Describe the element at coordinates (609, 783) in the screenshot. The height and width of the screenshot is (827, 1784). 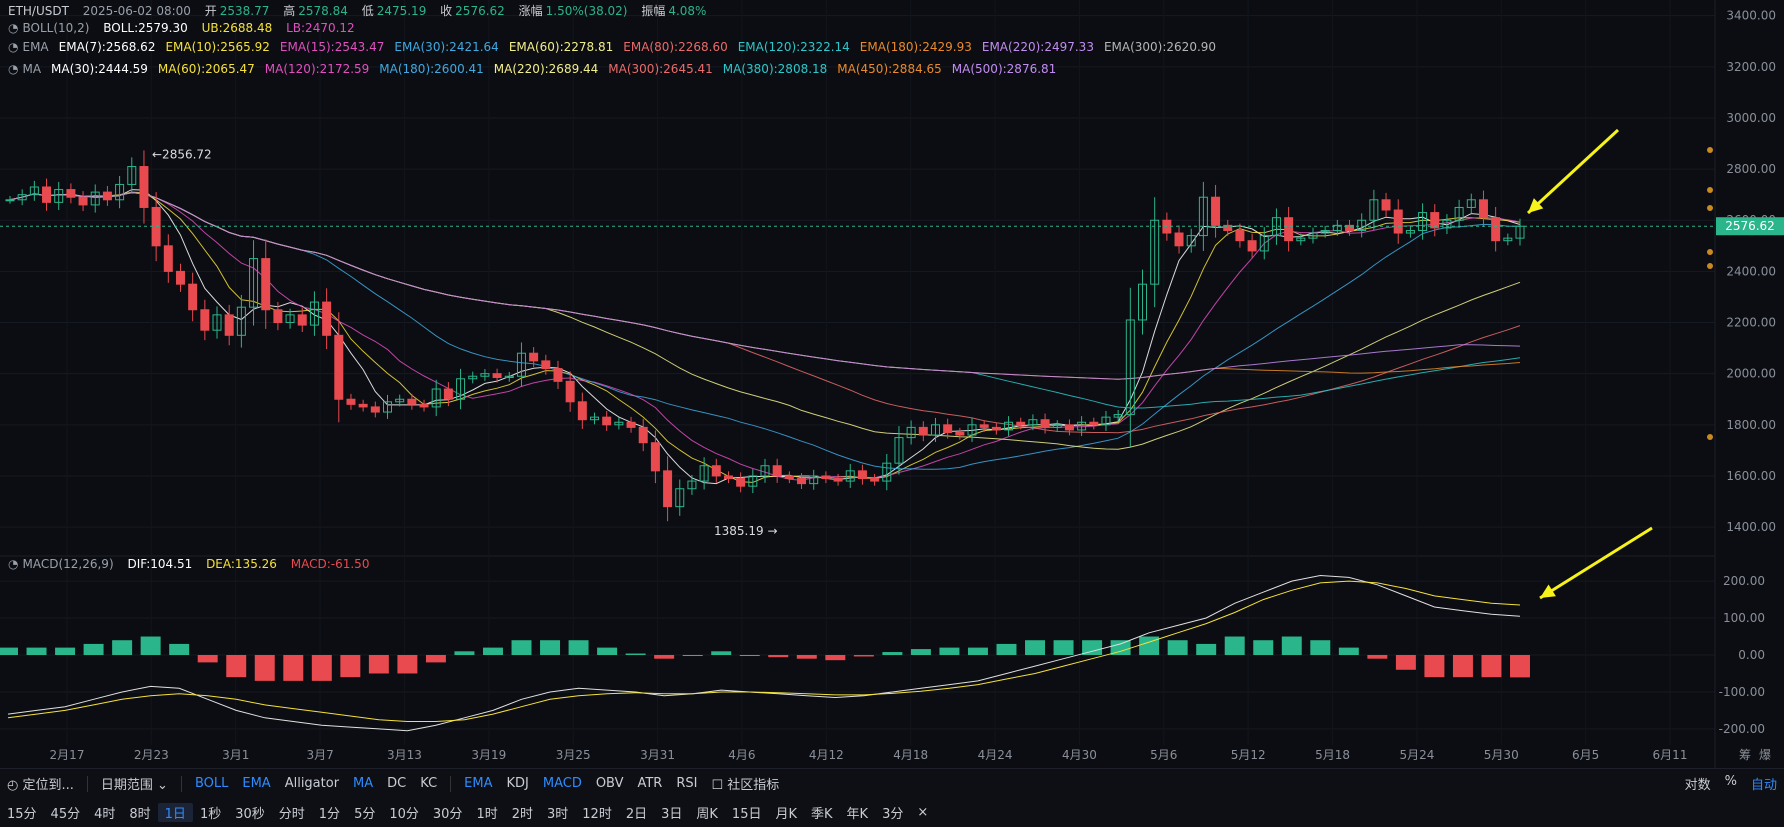
I see `sub-indicator-obv: OBV` at that location.